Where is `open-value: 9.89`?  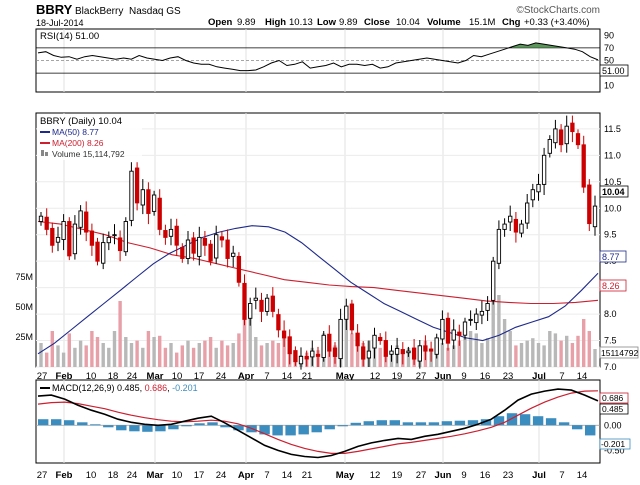 open-value: 9.89 is located at coordinates (246, 22).